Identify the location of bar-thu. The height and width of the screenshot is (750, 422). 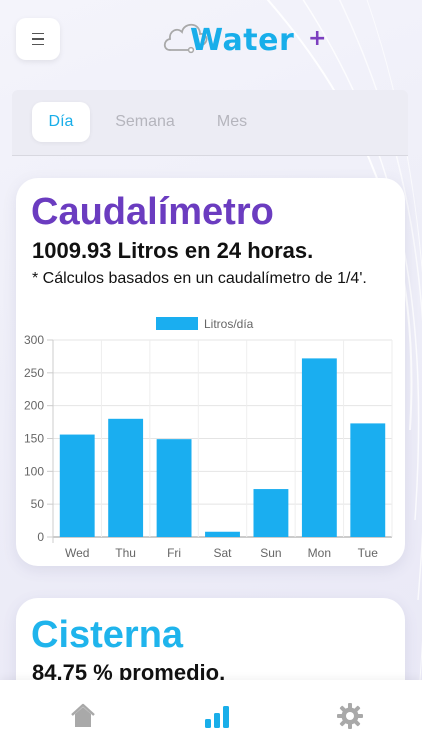
(126, 477).